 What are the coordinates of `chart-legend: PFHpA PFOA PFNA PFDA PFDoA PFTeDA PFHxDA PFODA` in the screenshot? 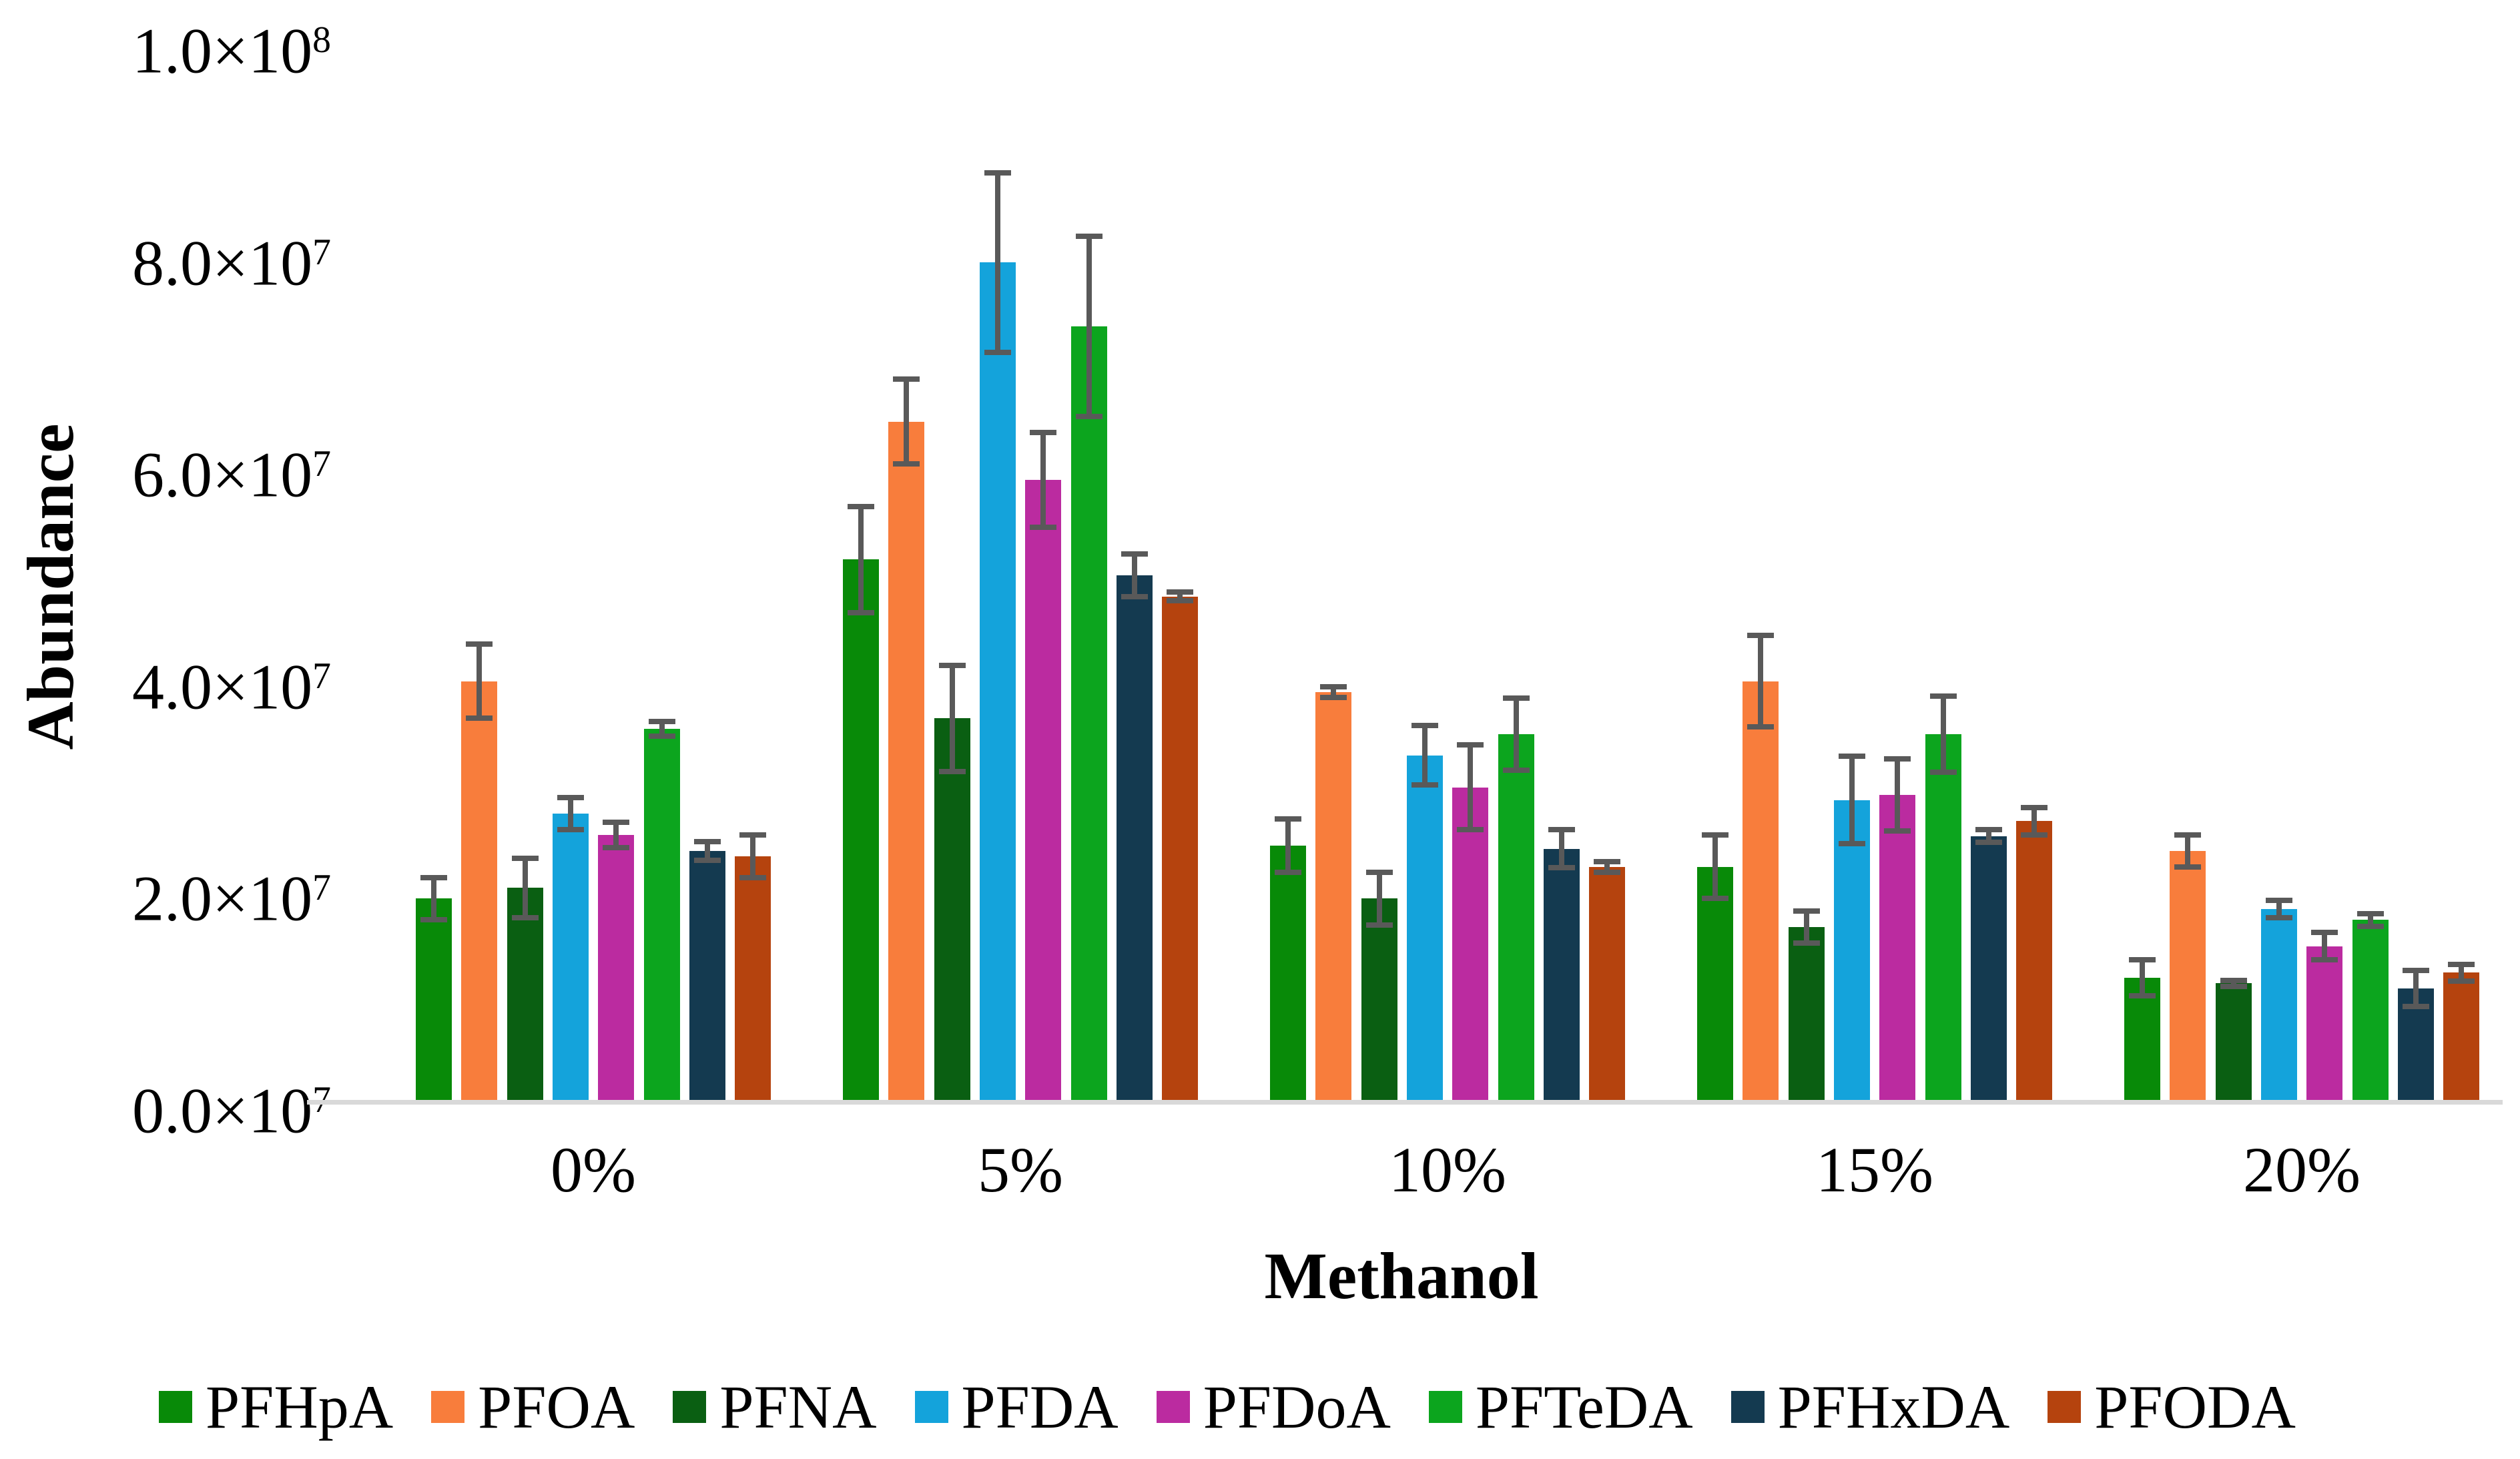 It's located at (1227, 1407).